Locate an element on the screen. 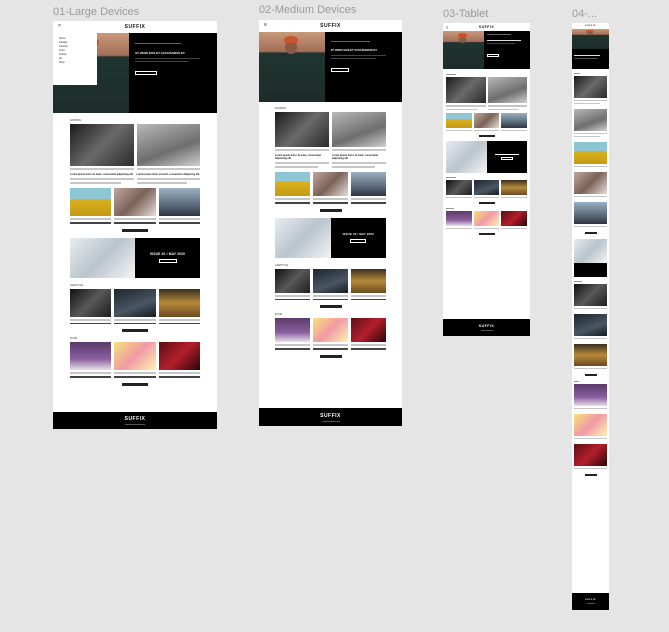 The image size is (669, 632). close-icon: × is located at coordinates (59, 26).